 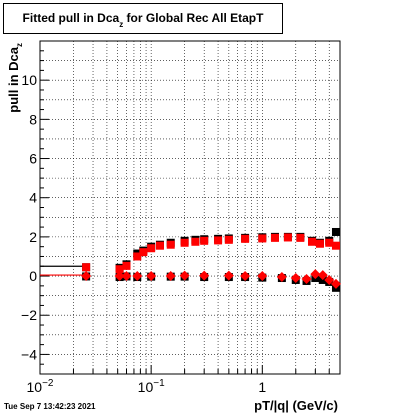 I want to click on y-tick-label: 8, so click(x=33, y=119).